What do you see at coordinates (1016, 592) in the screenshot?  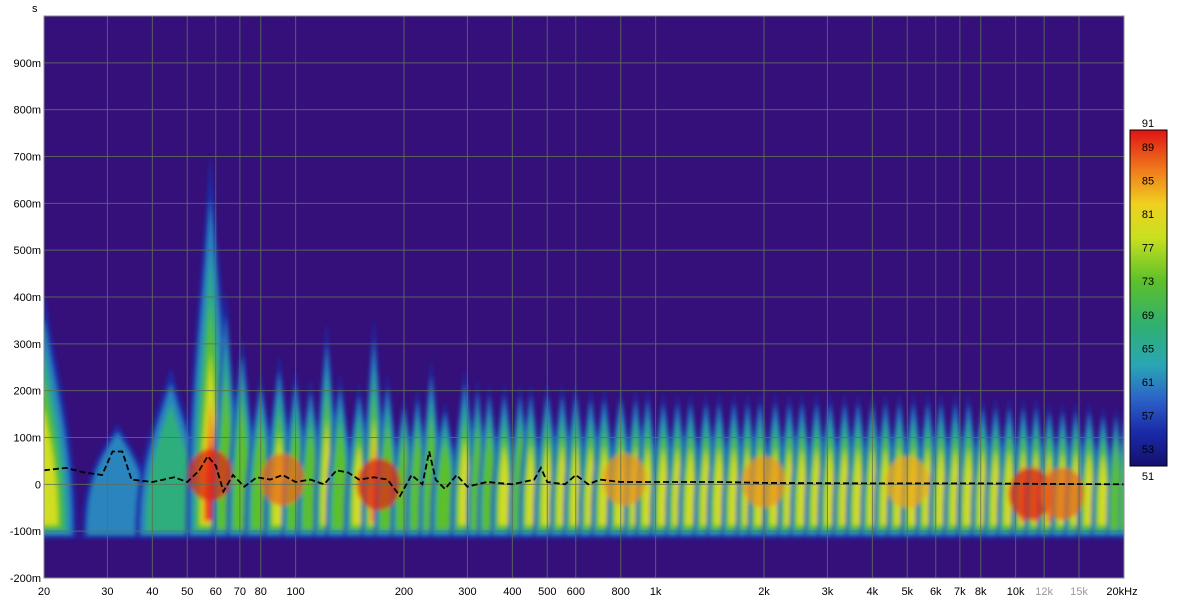 I see `x-tick-label: 10k` at bounding box center [1016, 592].